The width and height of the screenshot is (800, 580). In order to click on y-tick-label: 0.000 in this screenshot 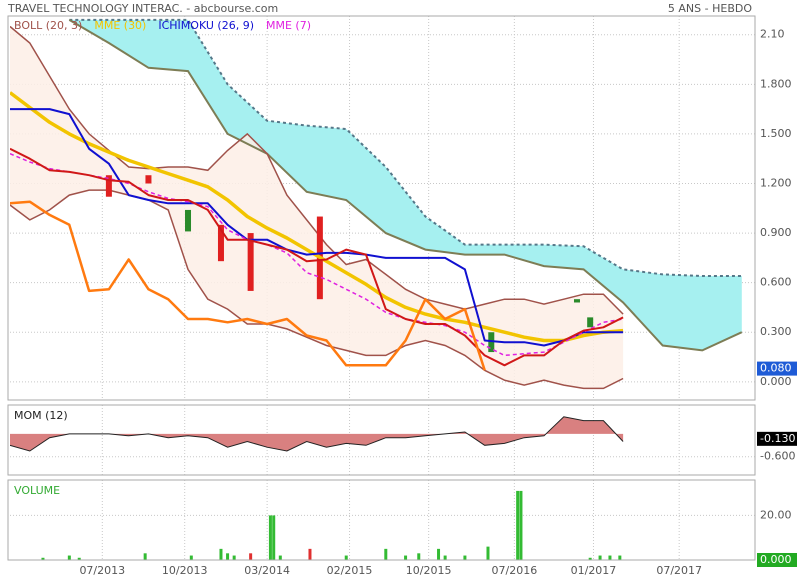, I will do `click(776, 381)`.